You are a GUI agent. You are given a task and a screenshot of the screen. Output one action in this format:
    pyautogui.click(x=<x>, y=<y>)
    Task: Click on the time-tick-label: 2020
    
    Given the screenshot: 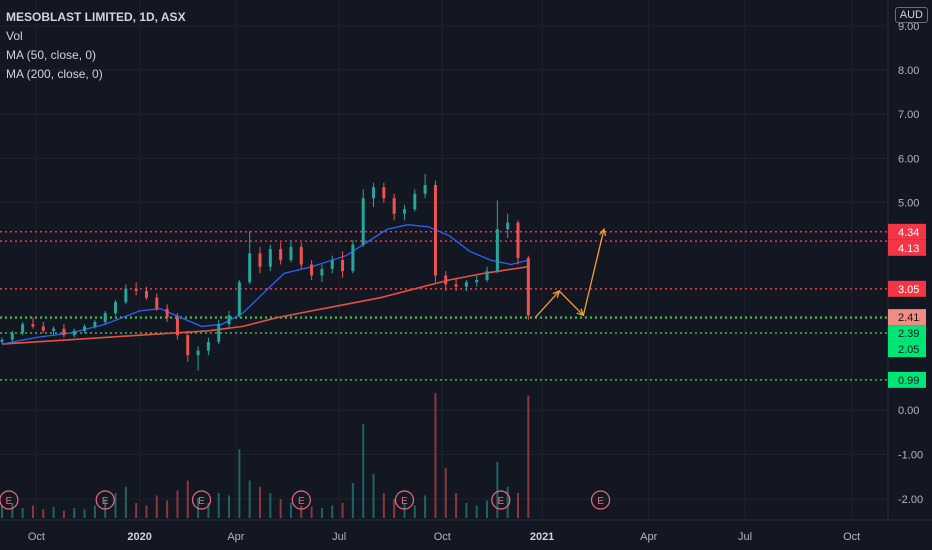 What is the action you would take?
    pyautogui.click(x=139, y=537)
    